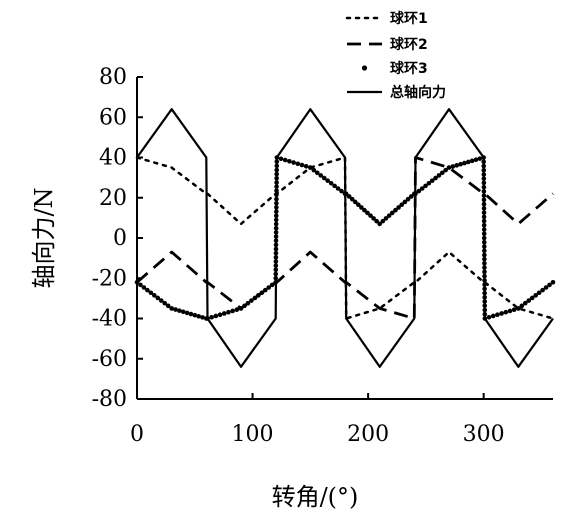 This screenshot has width=574, height=529. Describe the element at coordinates (395, 55) in the screenshot. I see `legend: 球环1 球环2 球环3 总轴向力` at that location.